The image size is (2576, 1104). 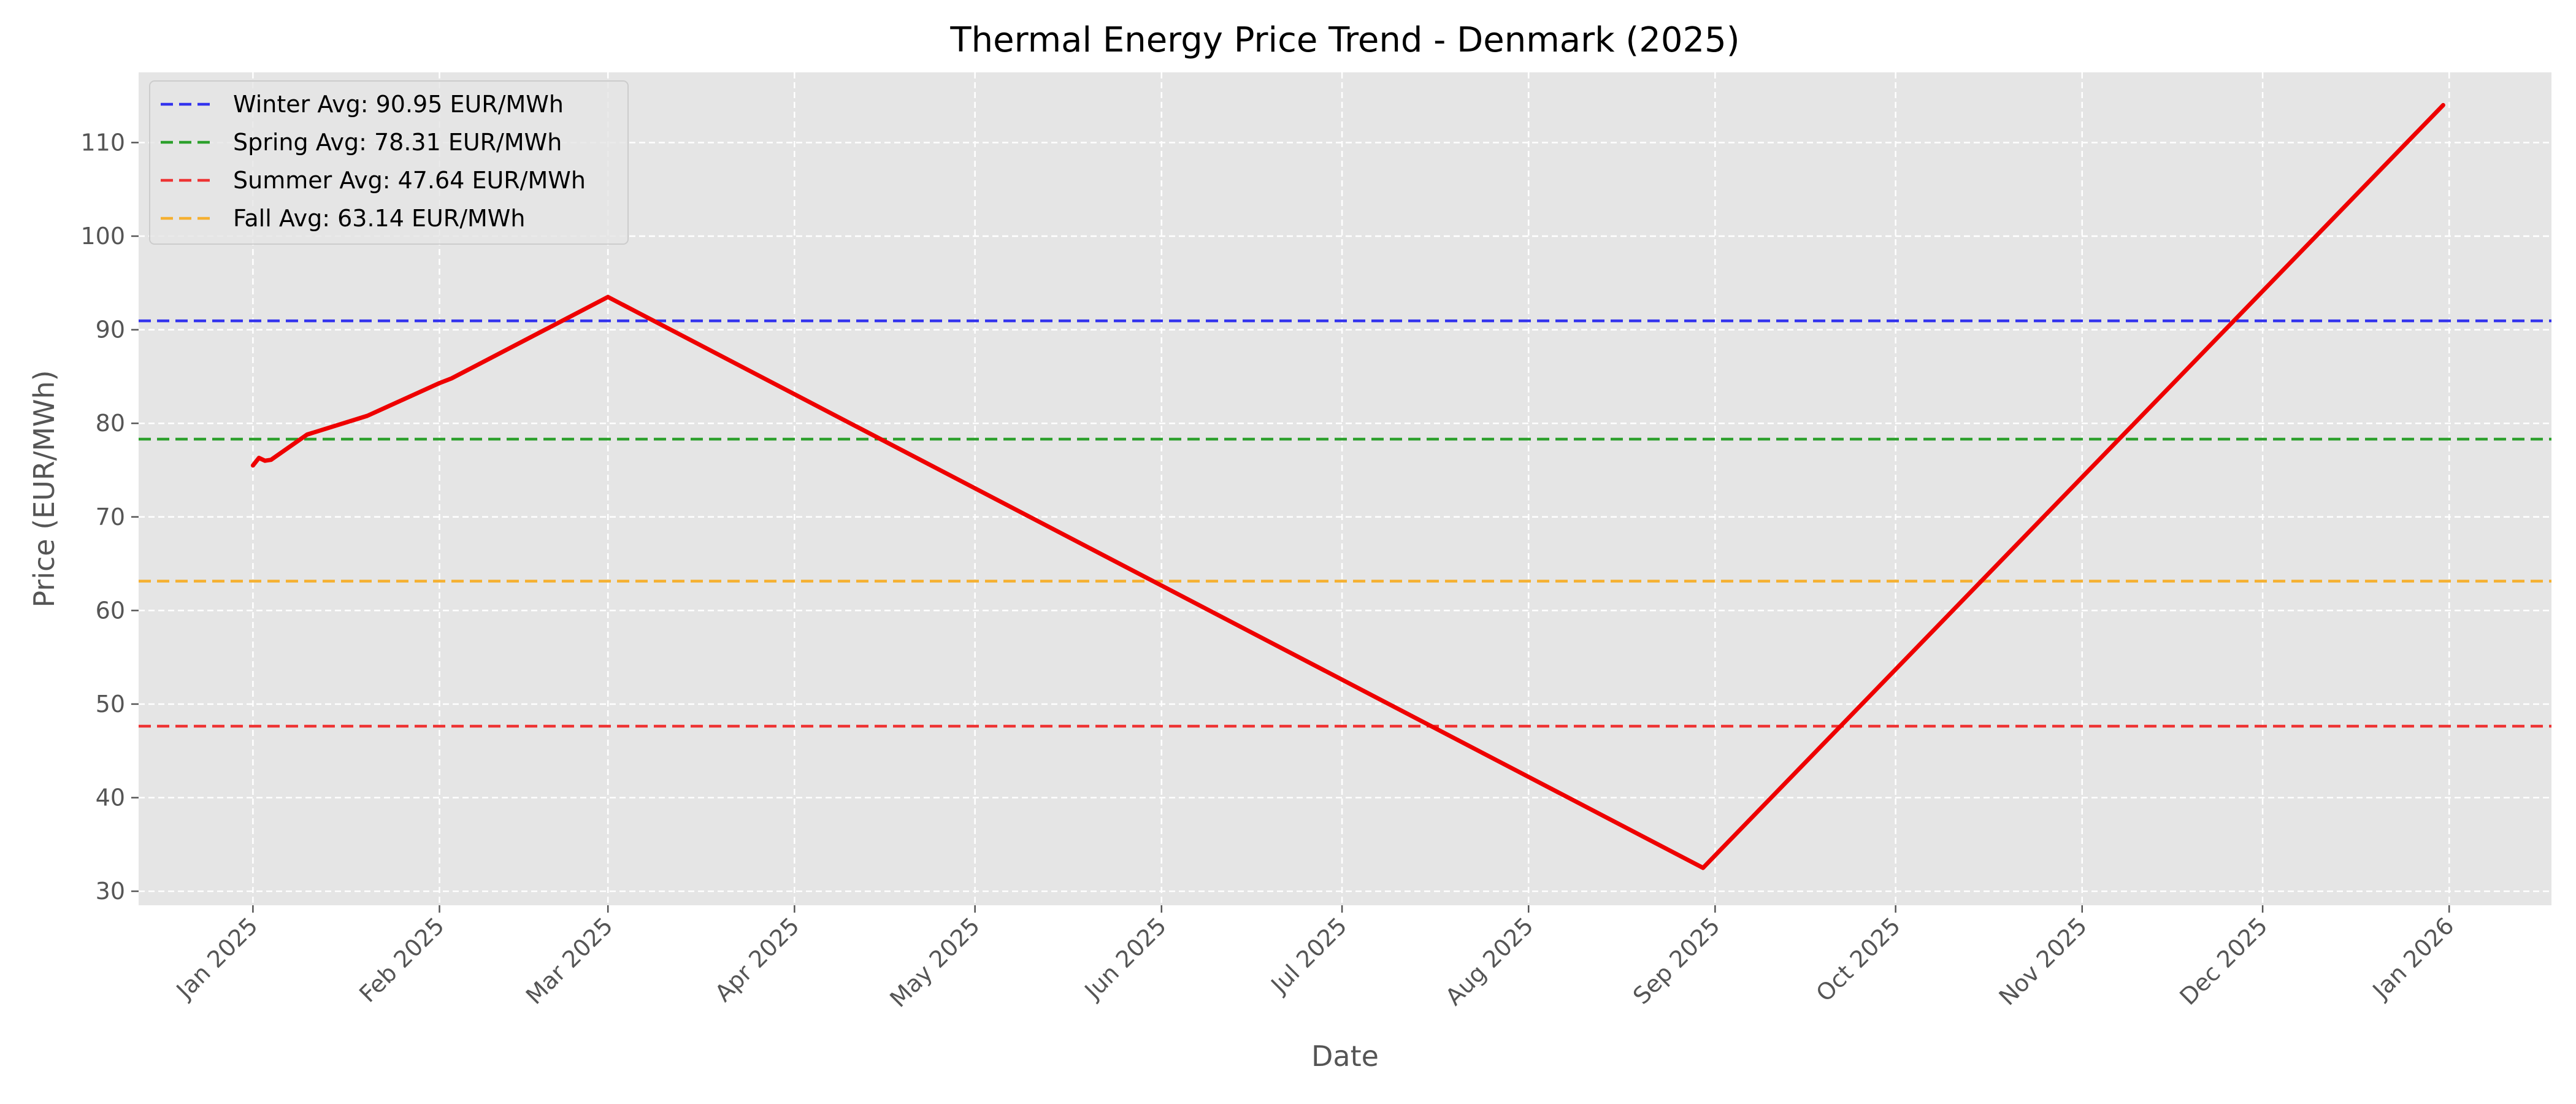 What do you see at coordinates (110, 797) in the screenshot?
I see `y-tick-label: 40` at bounding box center [110, 797].